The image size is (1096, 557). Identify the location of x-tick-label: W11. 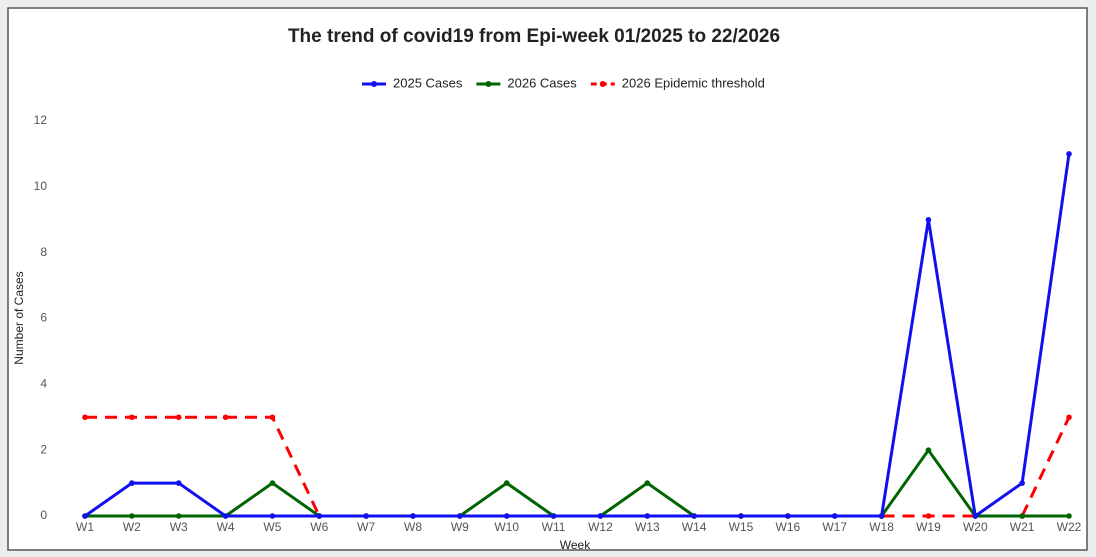
(554, 527).